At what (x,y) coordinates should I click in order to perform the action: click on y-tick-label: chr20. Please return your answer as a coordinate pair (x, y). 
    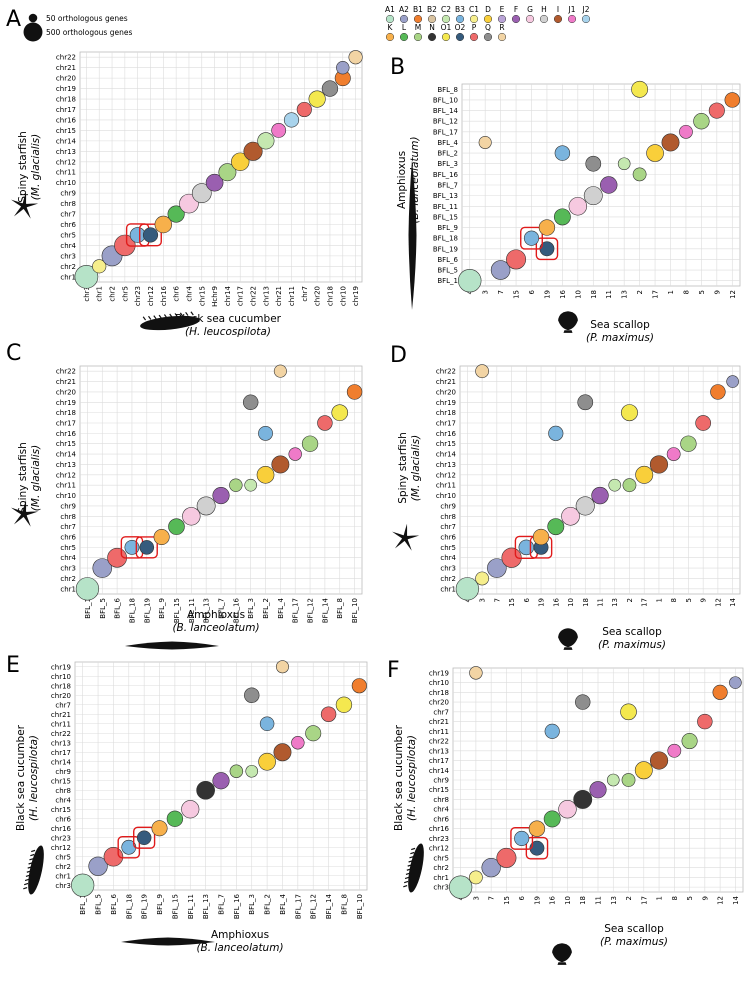
    Looking at the image, I should click on (66, 392).